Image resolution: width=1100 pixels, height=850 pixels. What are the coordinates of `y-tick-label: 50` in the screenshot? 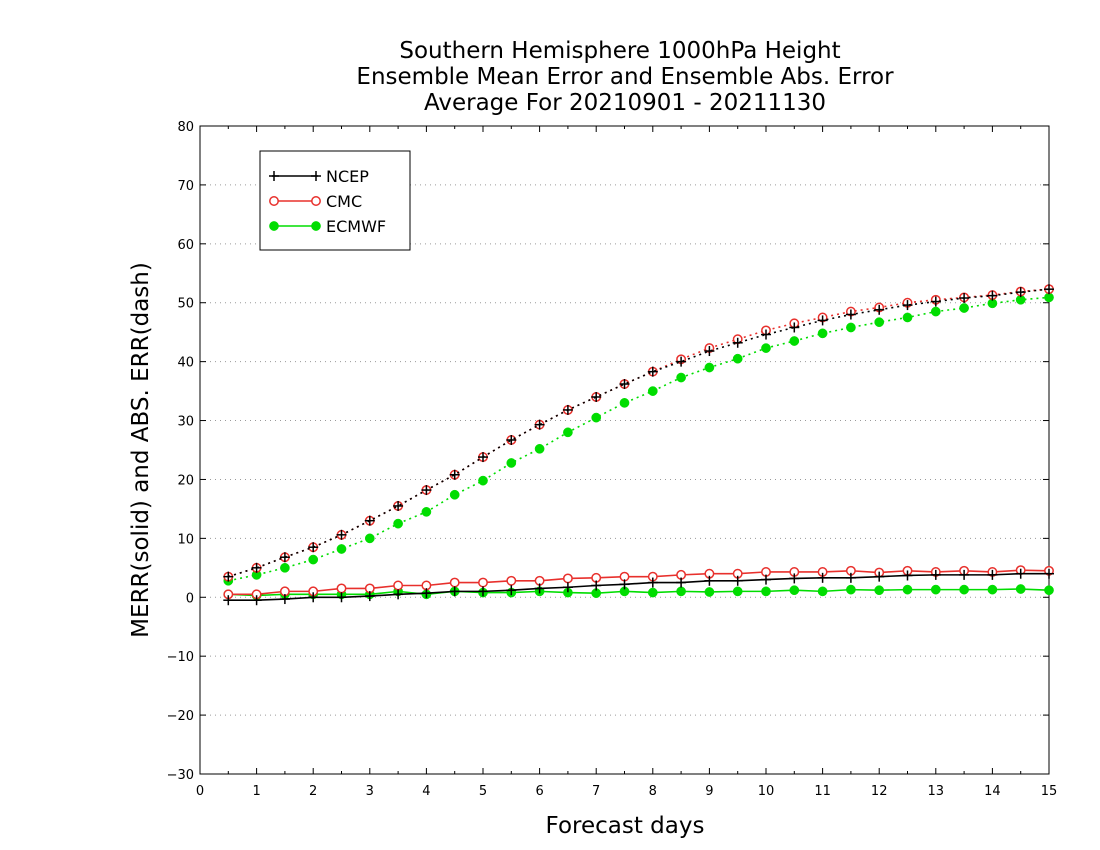 It's located at (185, 304).